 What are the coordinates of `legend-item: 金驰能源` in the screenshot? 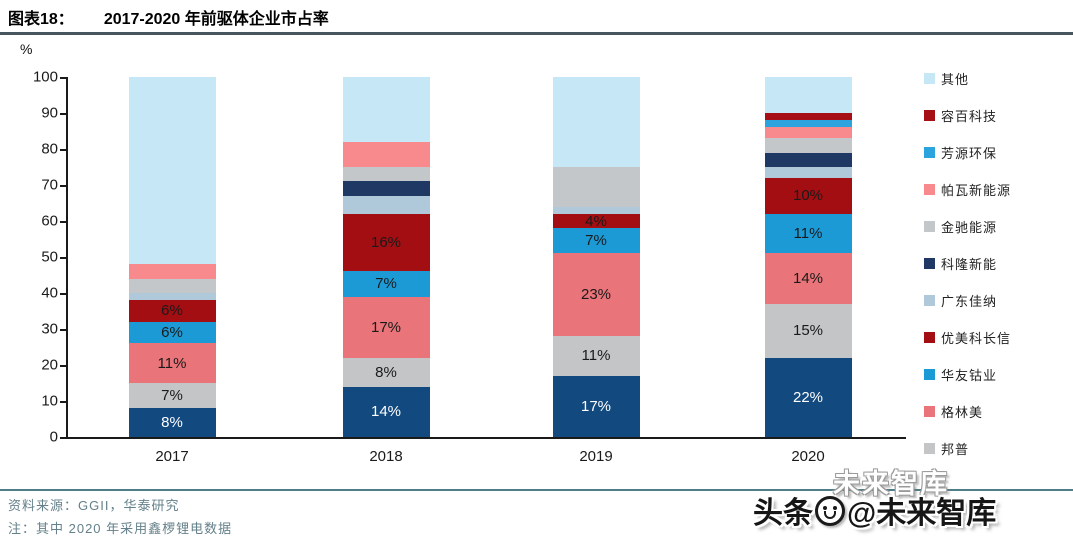 It's located at (960, 226).